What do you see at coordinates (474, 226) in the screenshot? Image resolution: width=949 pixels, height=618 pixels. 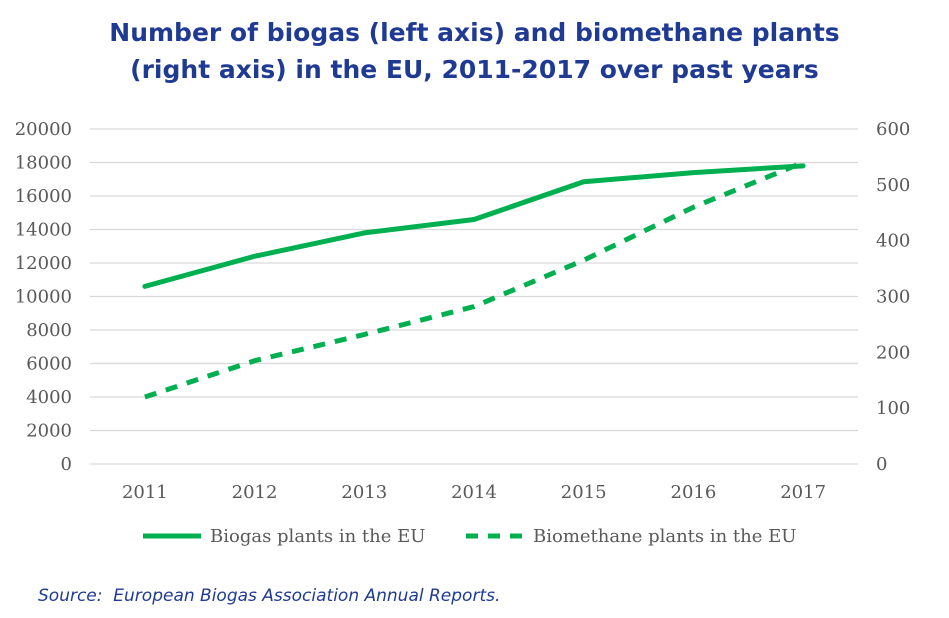 I see `series-line-biogas` at bounding box center [474, 226].